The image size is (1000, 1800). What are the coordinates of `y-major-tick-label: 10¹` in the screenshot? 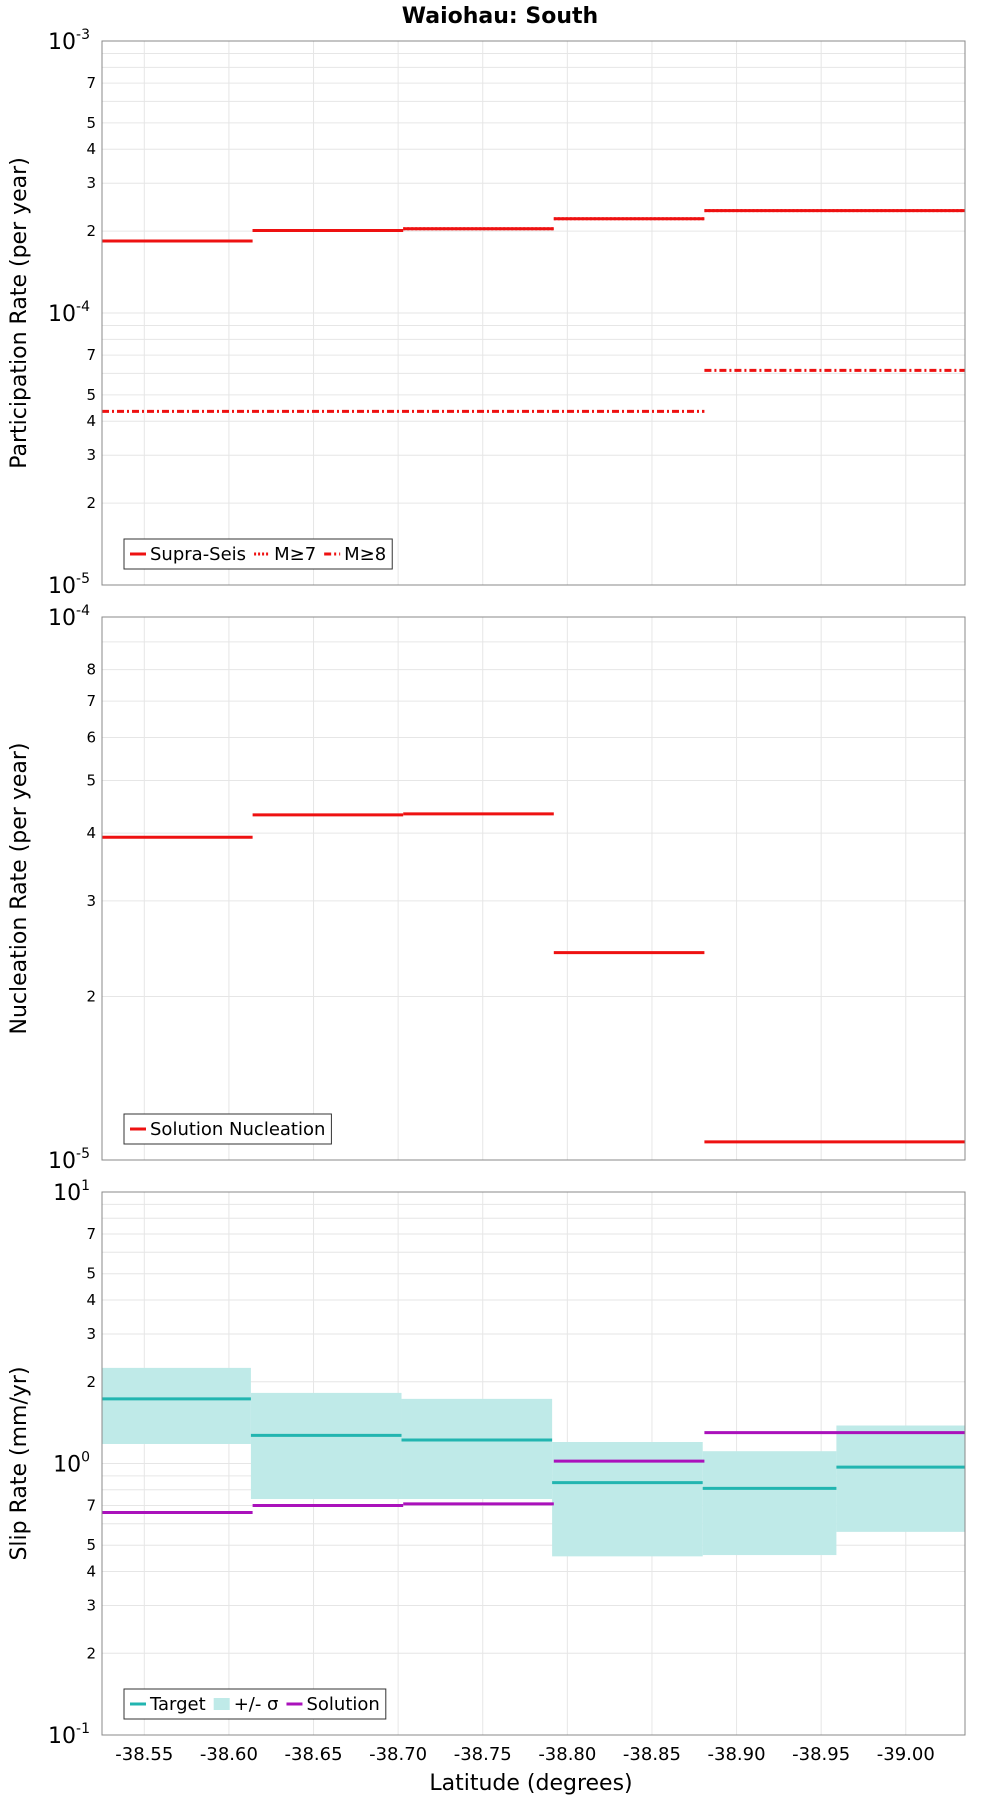 It's located at (71, 1192).